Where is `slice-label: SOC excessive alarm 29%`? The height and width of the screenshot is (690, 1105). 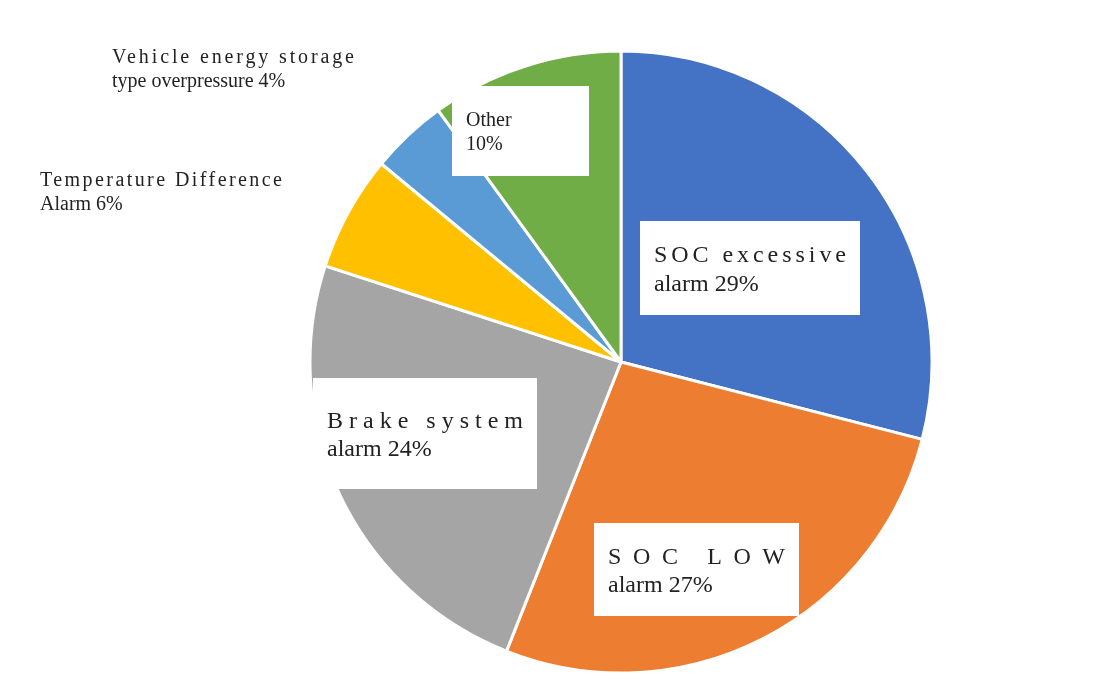
slice-label: SOC excessive alarm 29% is located at coordinates (750, 268).